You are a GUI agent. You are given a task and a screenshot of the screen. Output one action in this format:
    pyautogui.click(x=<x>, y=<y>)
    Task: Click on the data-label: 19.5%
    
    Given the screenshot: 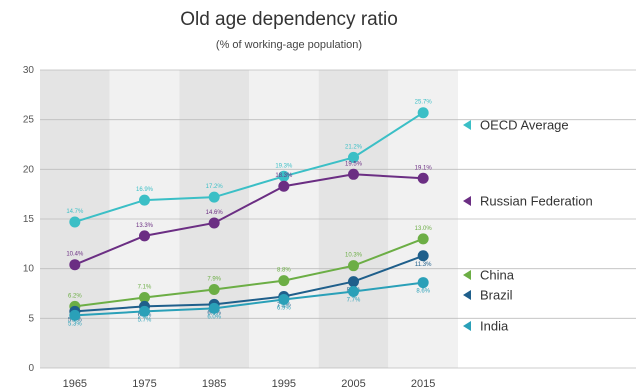 What is the action you would take?
    pyautogui.click(x=354, y=164)
    